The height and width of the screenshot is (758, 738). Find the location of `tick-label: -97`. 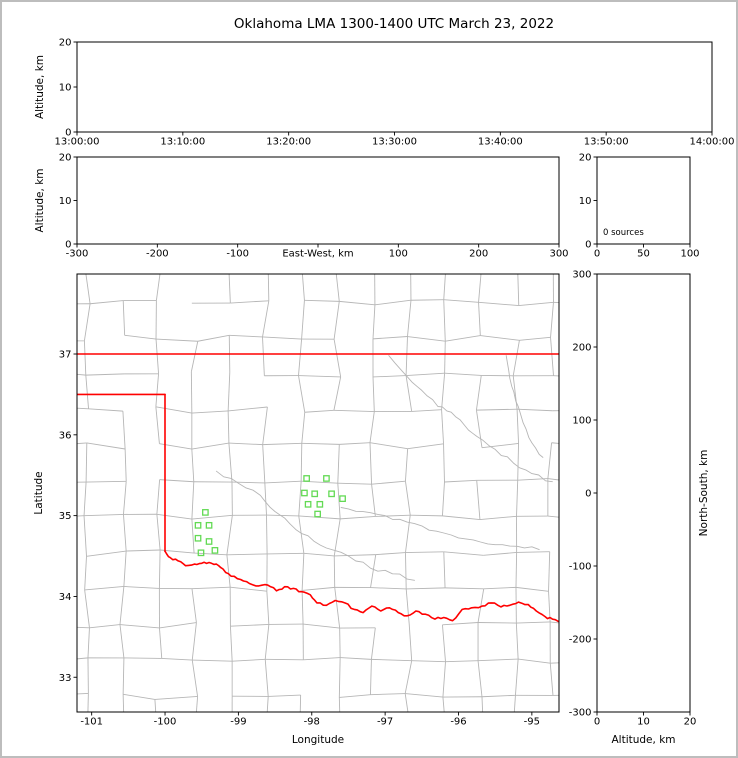

tick-label: -97 is located at coordinates (385, 722).